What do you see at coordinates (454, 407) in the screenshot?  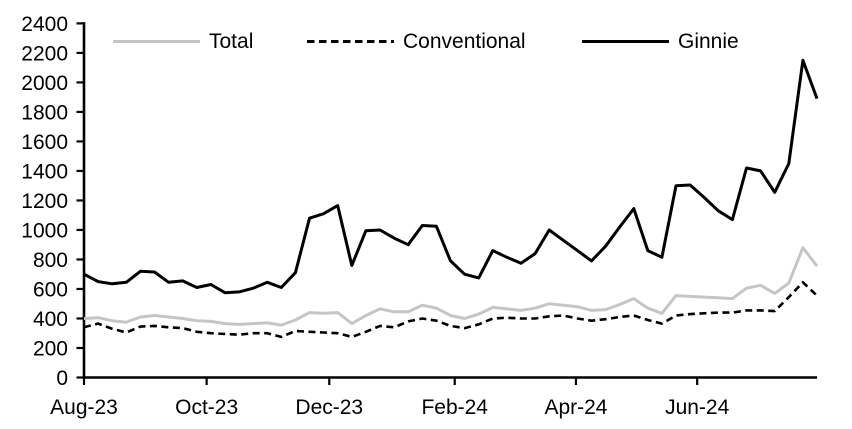 I see `x-tick-label: Feb-24` at bounding box center [454, 407].